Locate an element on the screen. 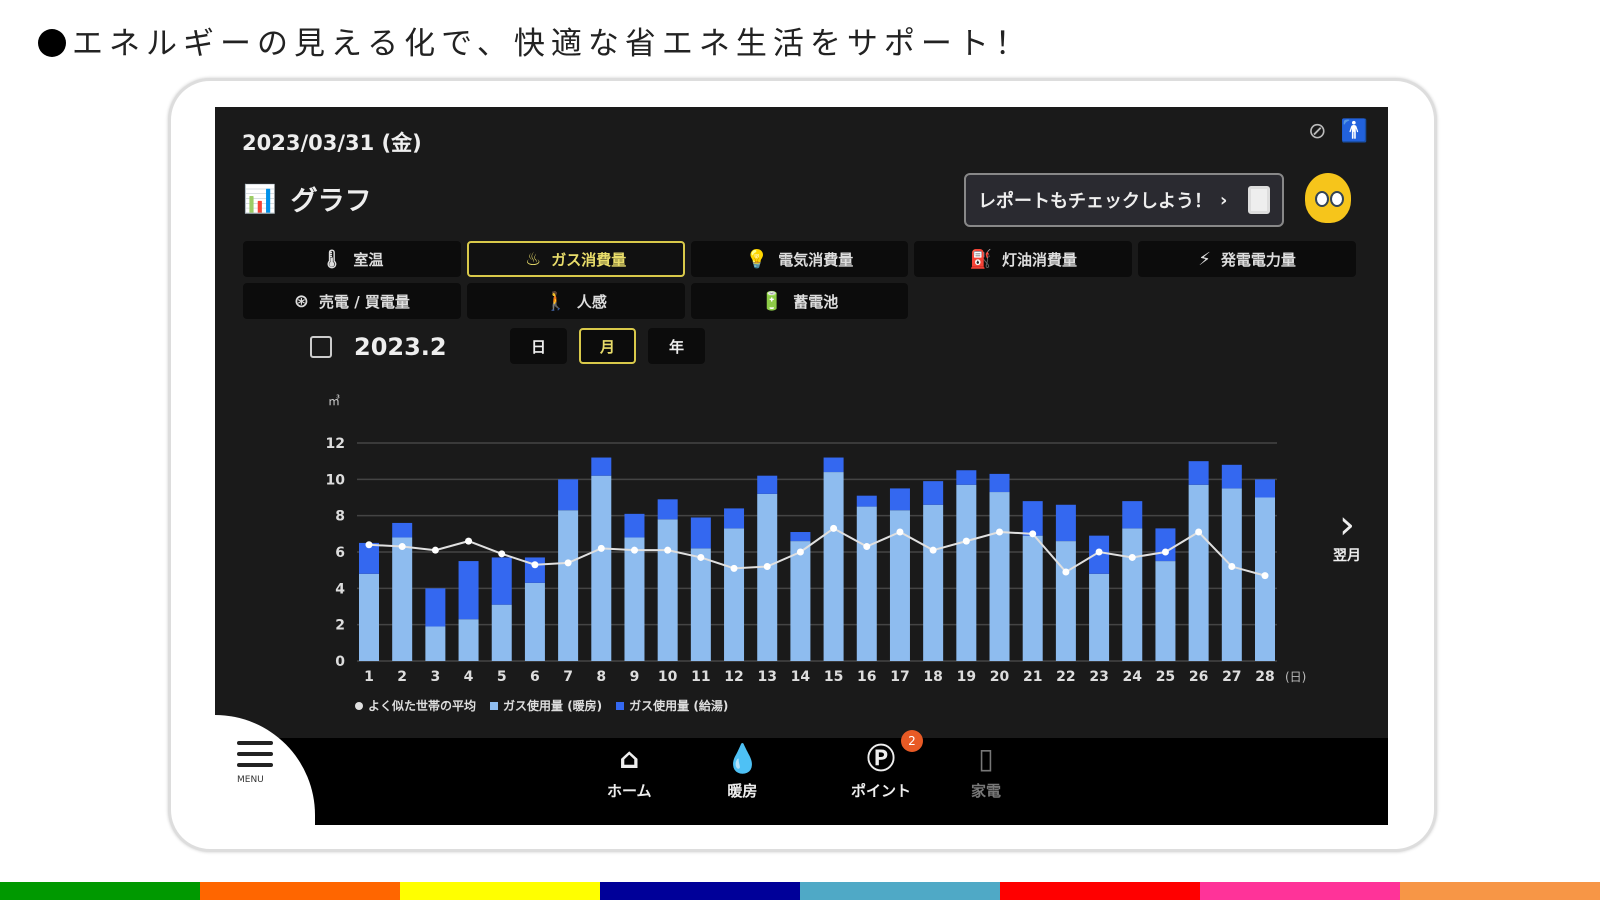 This screenshot has height=900, width=1600. next-month-button: › 翌月 is located at coordinates (1347, 535).